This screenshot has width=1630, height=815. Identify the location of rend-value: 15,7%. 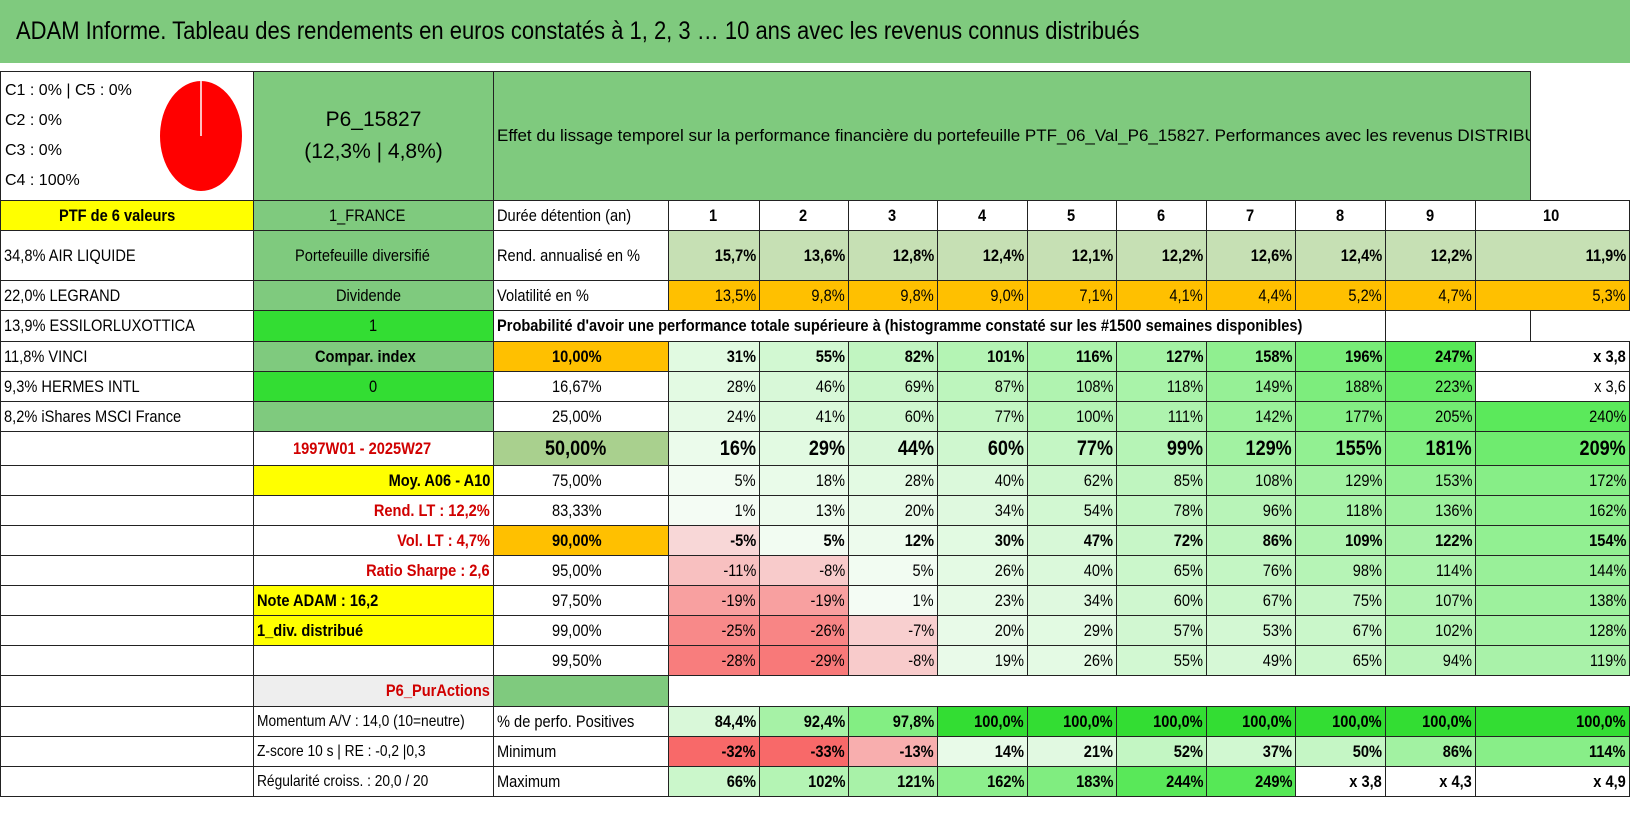
(714, 255).